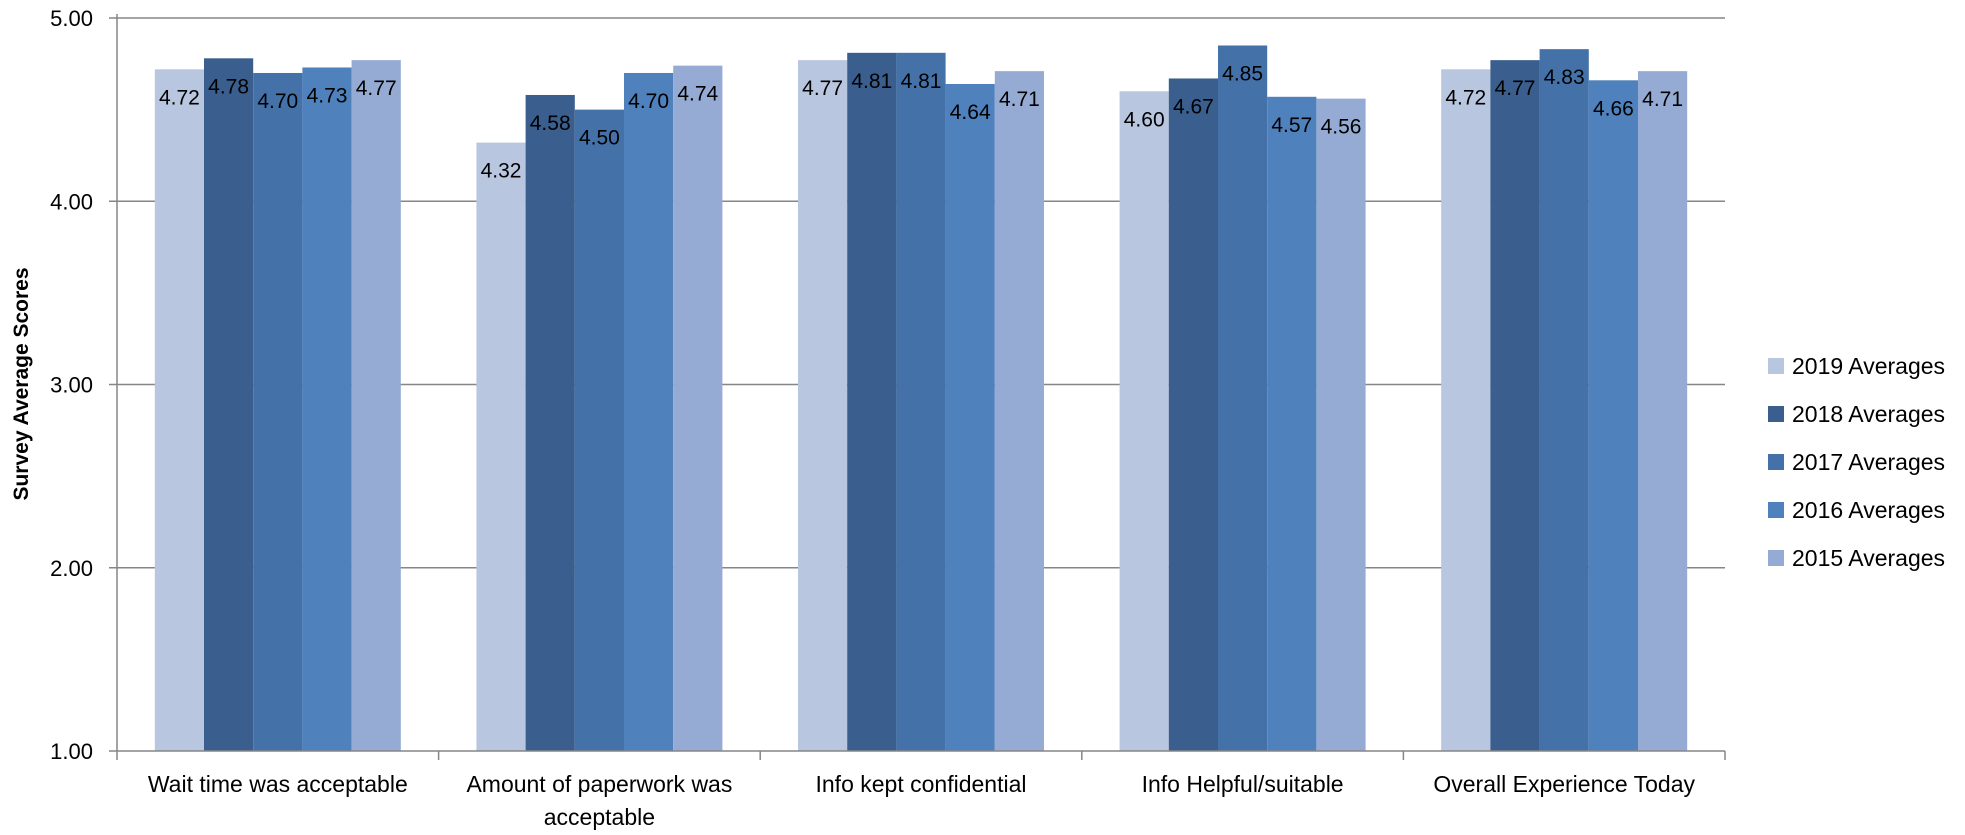 The width and height of the screenshot is (1965, 835). I want to click on y-axis-title: Survey Average Scores, so click(21, 383).